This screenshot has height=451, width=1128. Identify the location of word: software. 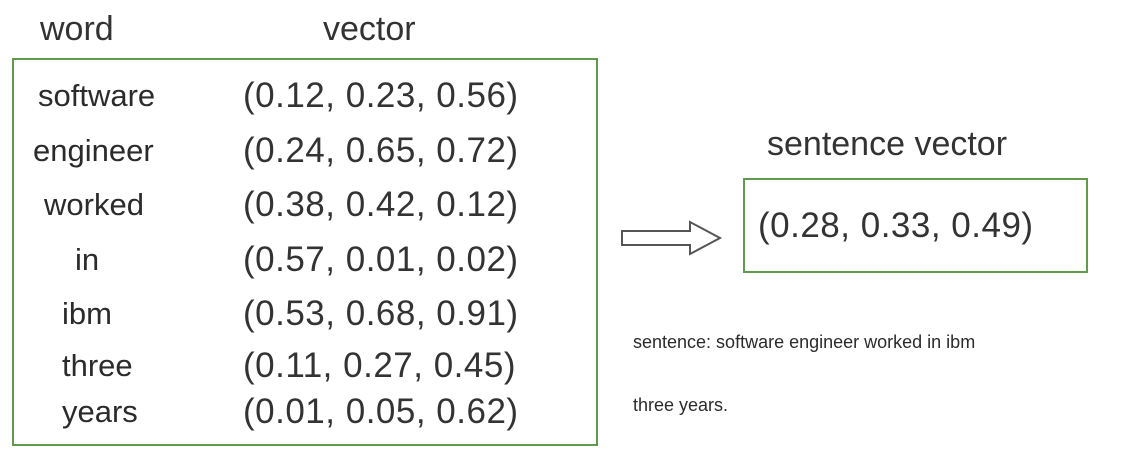
(97, 95).